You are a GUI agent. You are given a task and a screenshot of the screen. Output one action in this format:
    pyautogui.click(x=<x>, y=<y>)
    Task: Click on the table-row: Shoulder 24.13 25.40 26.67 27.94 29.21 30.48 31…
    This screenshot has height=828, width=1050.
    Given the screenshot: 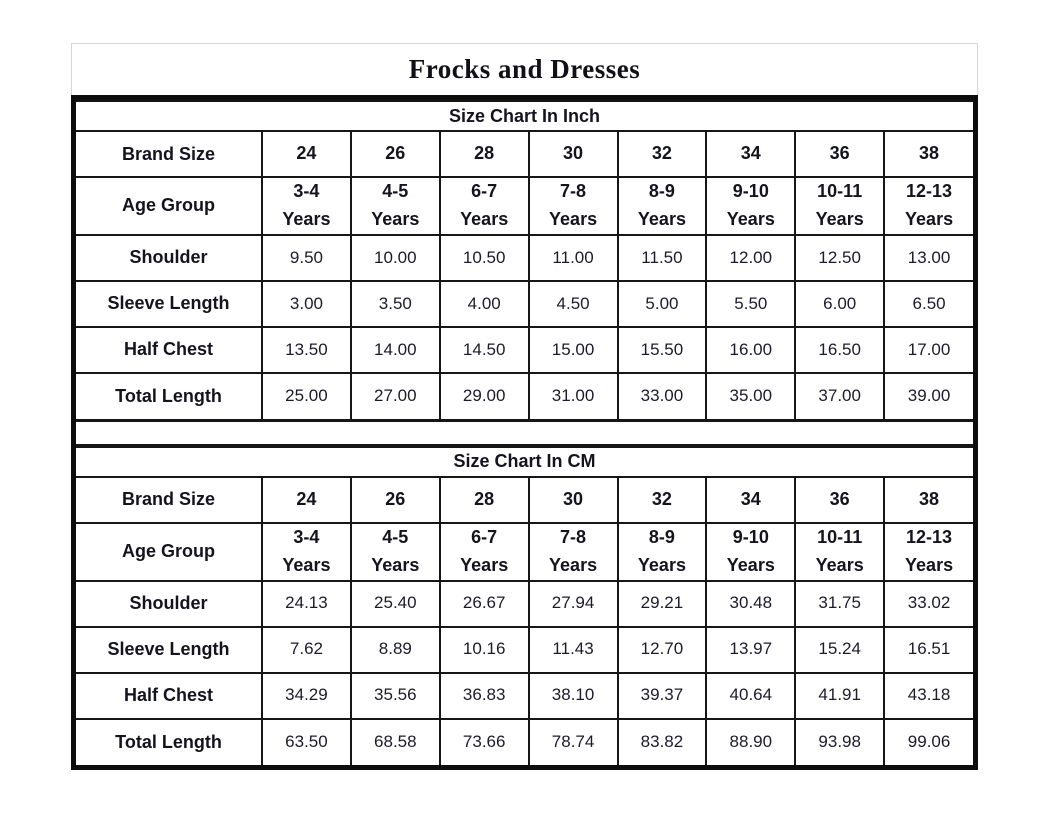 What is the action you would take?
    pyautogui.click(x=524, y=603)
    